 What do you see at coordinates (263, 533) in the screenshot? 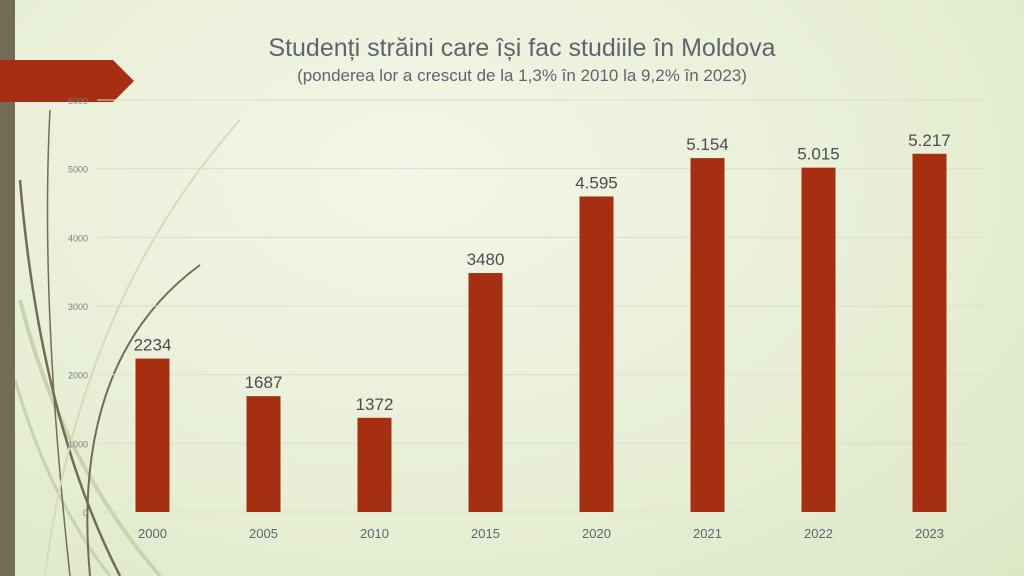
I see `x-tick-label: 2005` at bounding box center [263, 533].